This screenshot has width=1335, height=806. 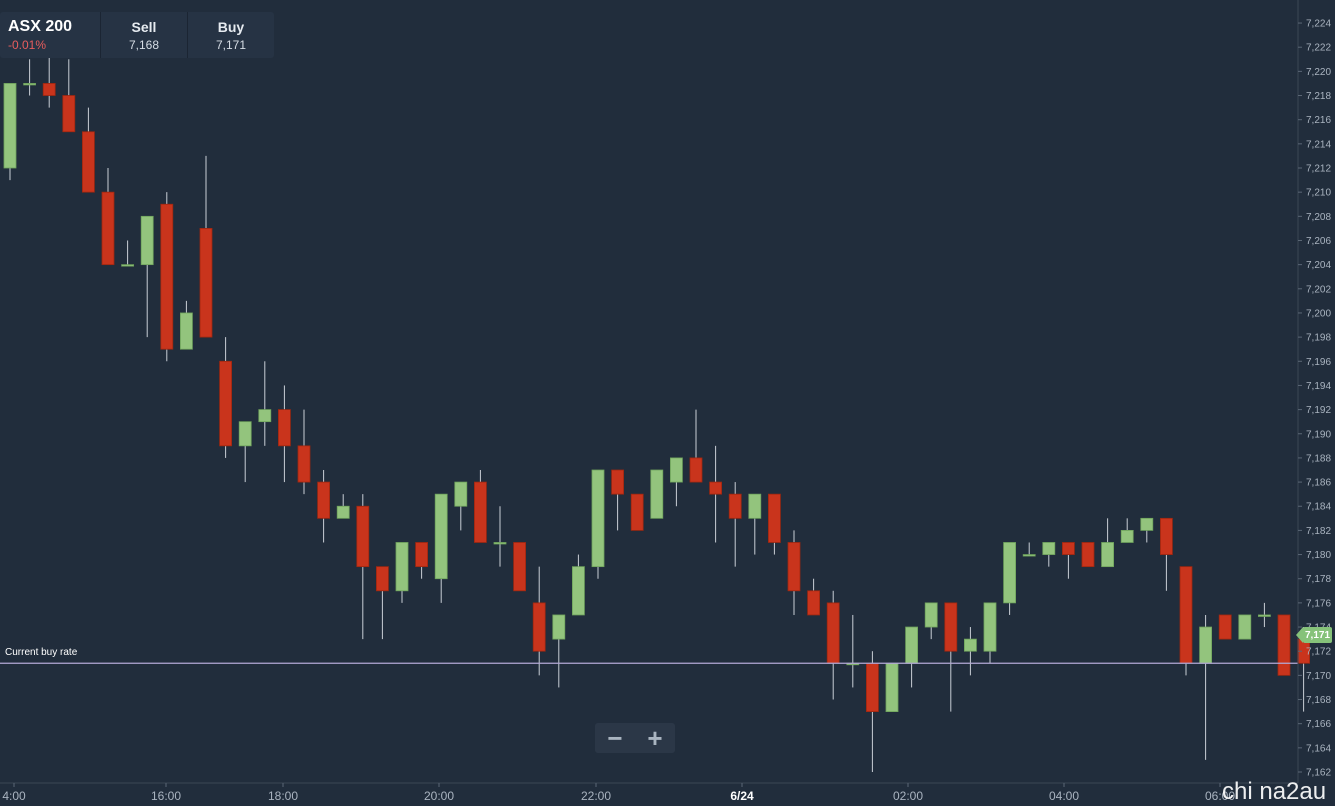 I want to click on current-buy-rate-badge: 7,171, so click(x=1314, y=635).